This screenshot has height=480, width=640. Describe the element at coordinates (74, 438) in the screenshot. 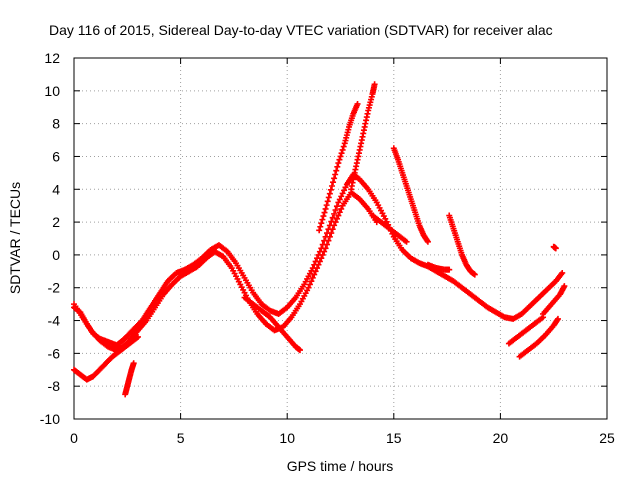

I see `x-tick-label: 0` at that location.